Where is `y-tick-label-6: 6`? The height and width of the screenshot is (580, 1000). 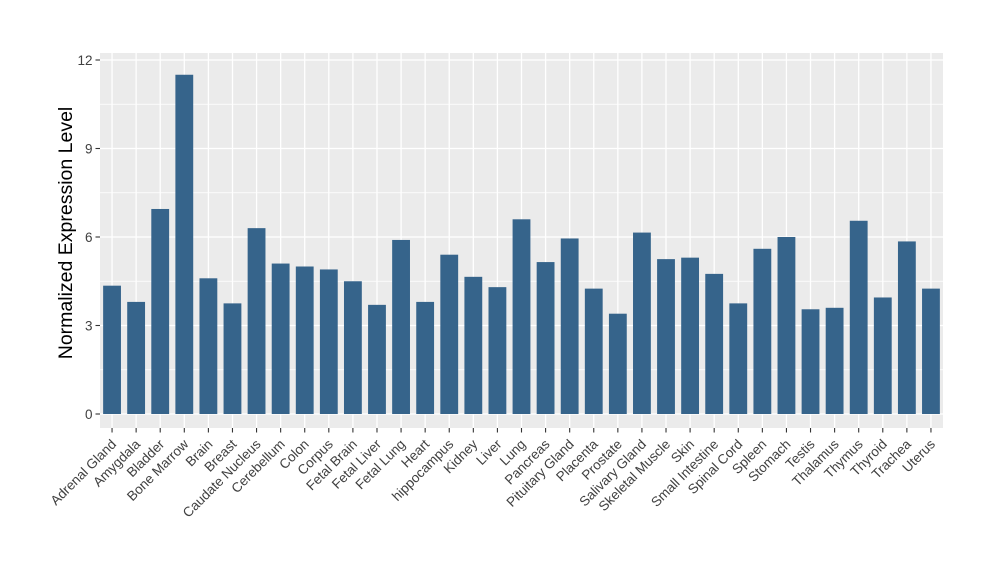
y-tick-label-6: 6 is located at coordinates (89, 237).